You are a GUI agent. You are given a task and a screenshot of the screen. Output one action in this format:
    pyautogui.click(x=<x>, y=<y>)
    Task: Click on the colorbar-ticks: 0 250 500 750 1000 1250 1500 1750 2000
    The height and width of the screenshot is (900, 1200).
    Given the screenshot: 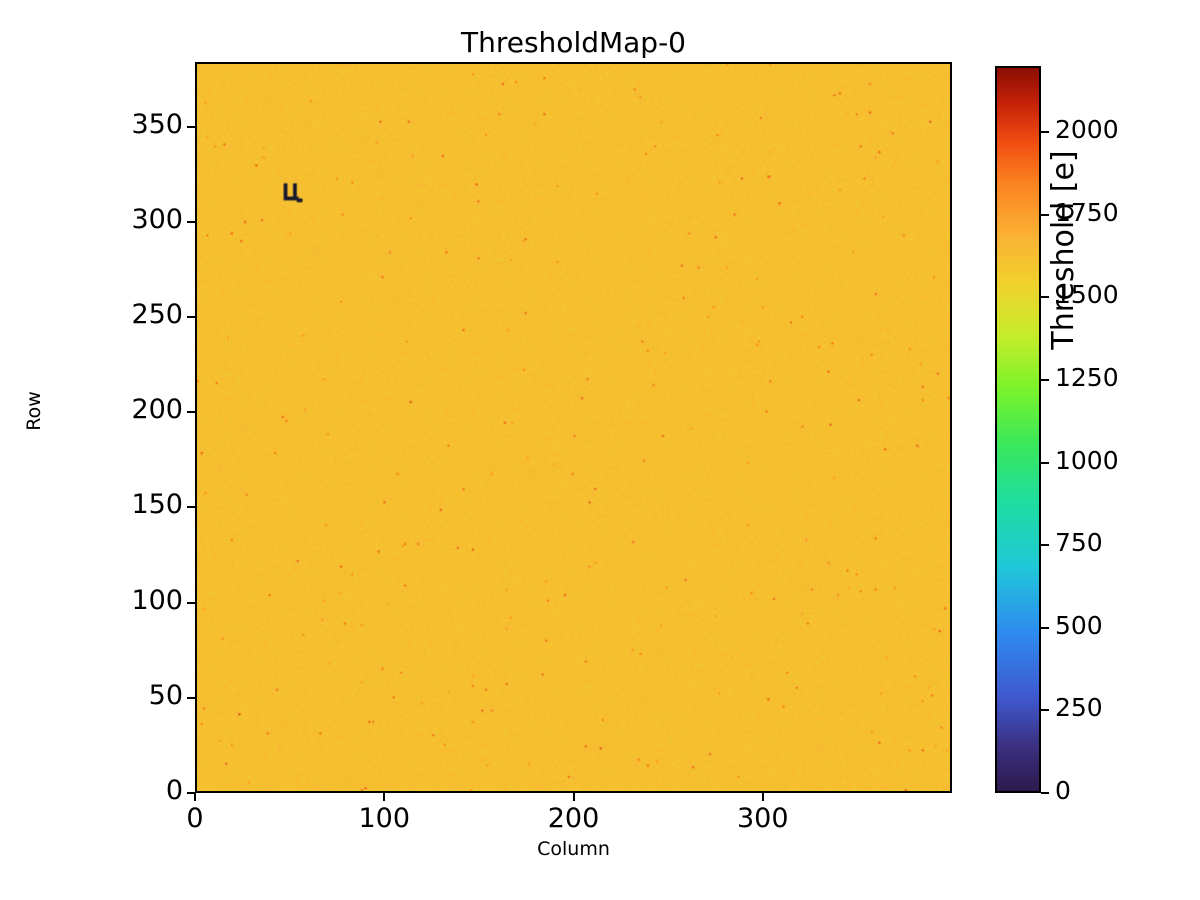 What is the action you would take?
    pyautogui.click(x=1116, y=435)
    